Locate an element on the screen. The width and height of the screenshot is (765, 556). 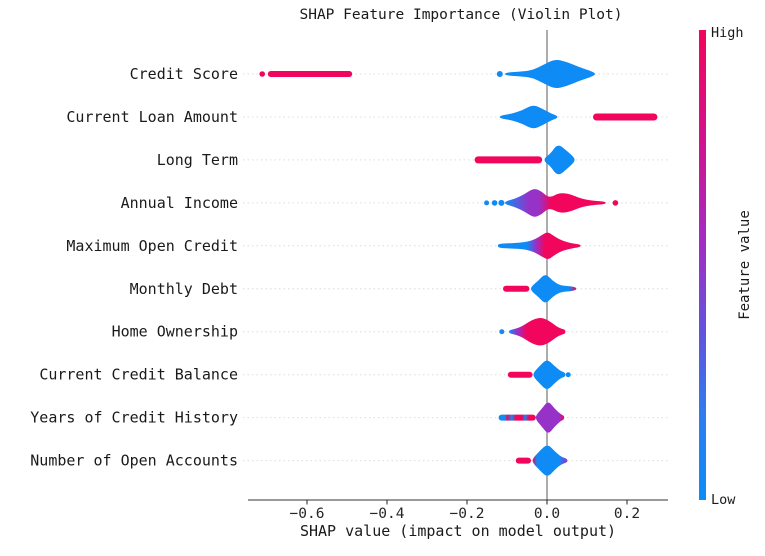
x-tick-label: −0.6 is located at coordinates (307, 514).